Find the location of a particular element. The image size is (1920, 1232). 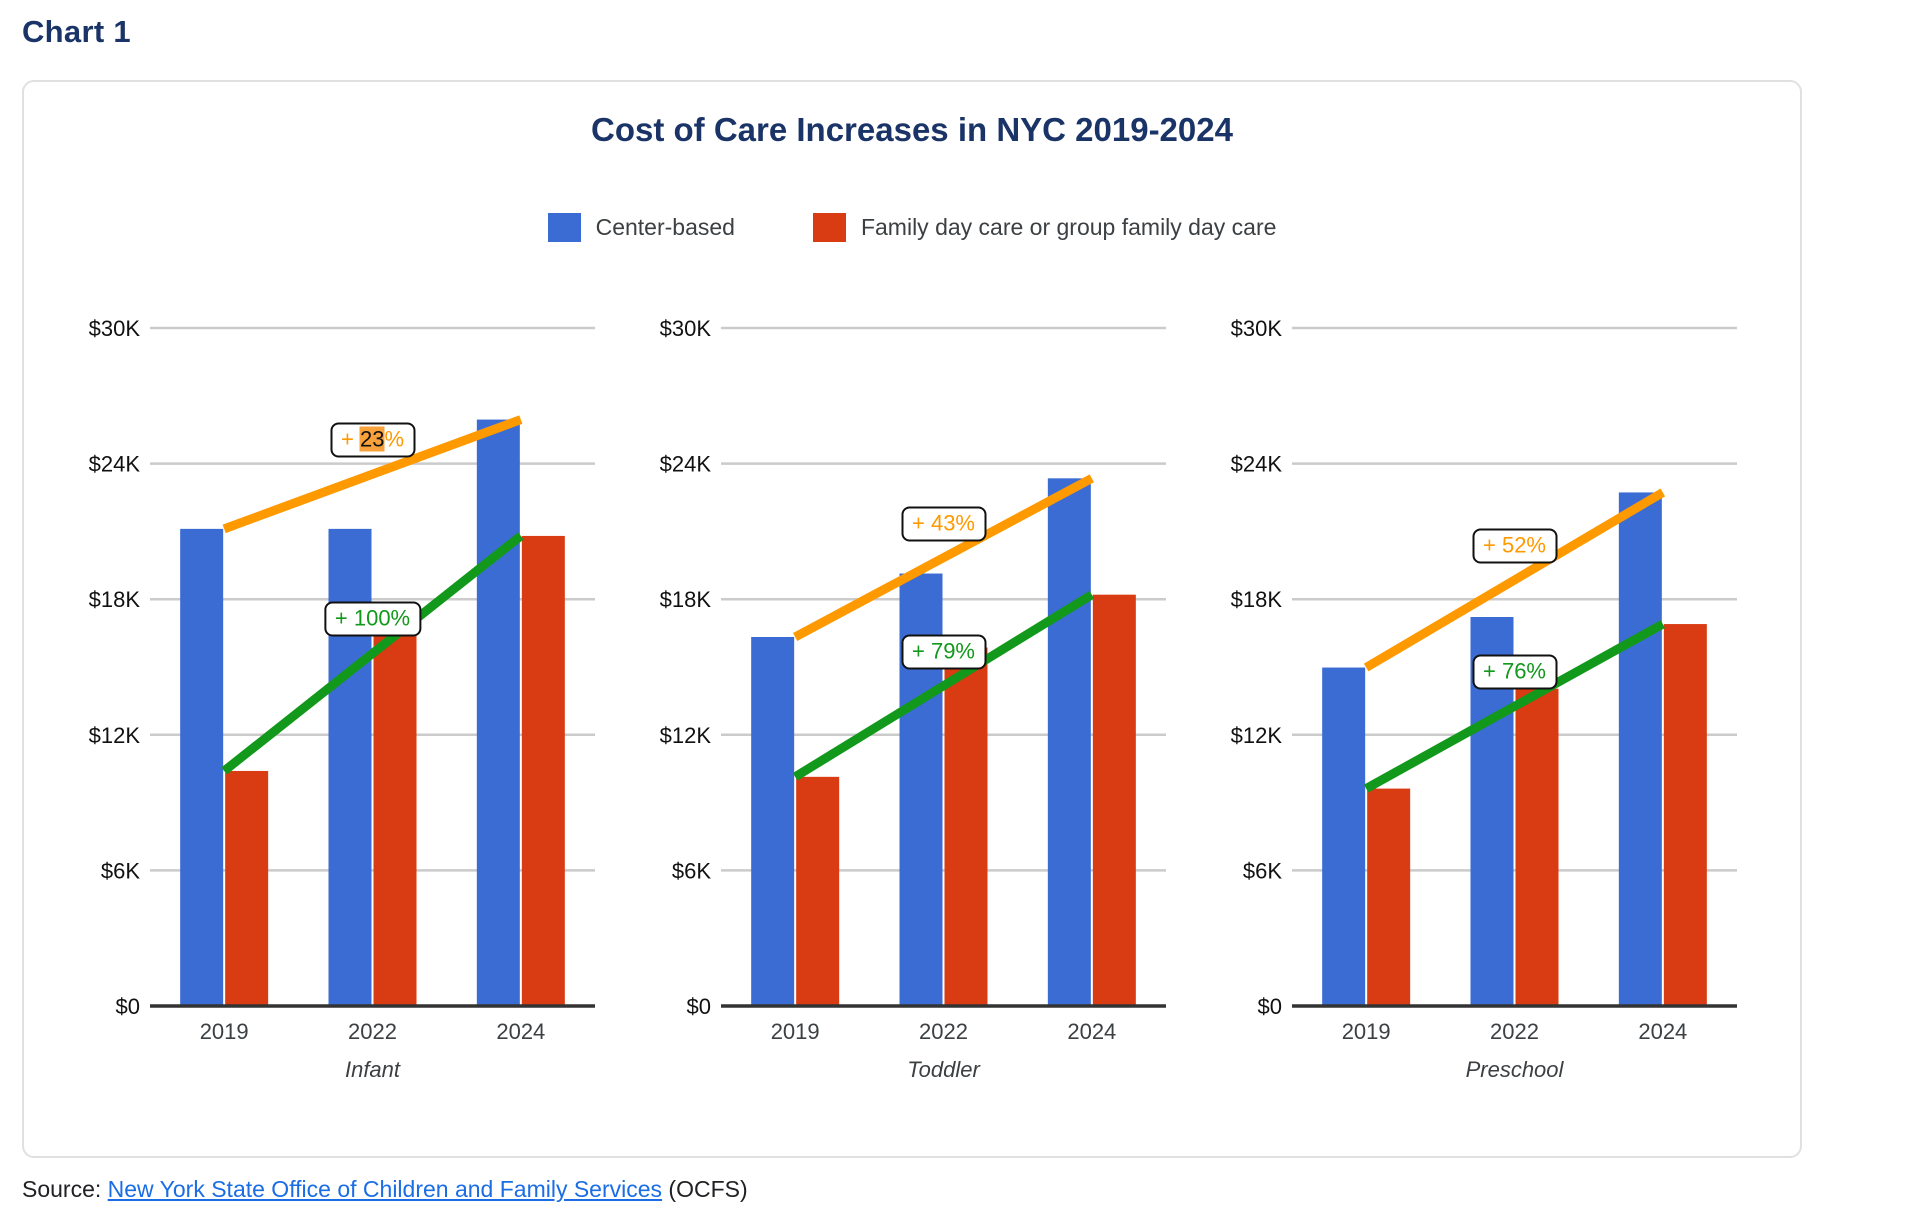

legend-swatch-family-day-care is located at coordinates (829, 227).